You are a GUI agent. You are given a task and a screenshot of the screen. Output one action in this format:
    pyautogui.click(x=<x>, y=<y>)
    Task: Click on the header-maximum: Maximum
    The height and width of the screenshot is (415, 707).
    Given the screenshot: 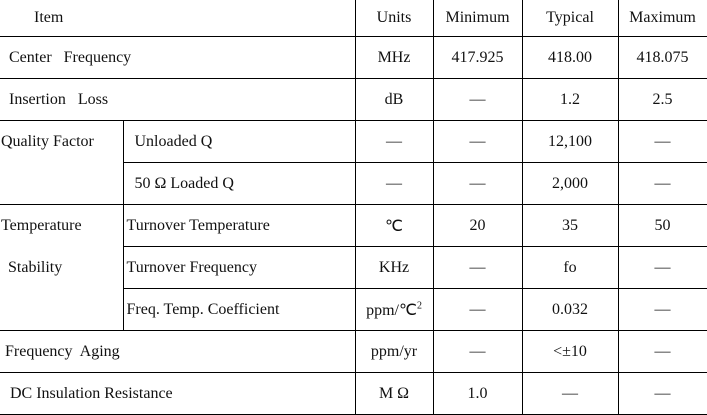 What is the action you would take?
    pyautogui.click(x=662, y=18)
    